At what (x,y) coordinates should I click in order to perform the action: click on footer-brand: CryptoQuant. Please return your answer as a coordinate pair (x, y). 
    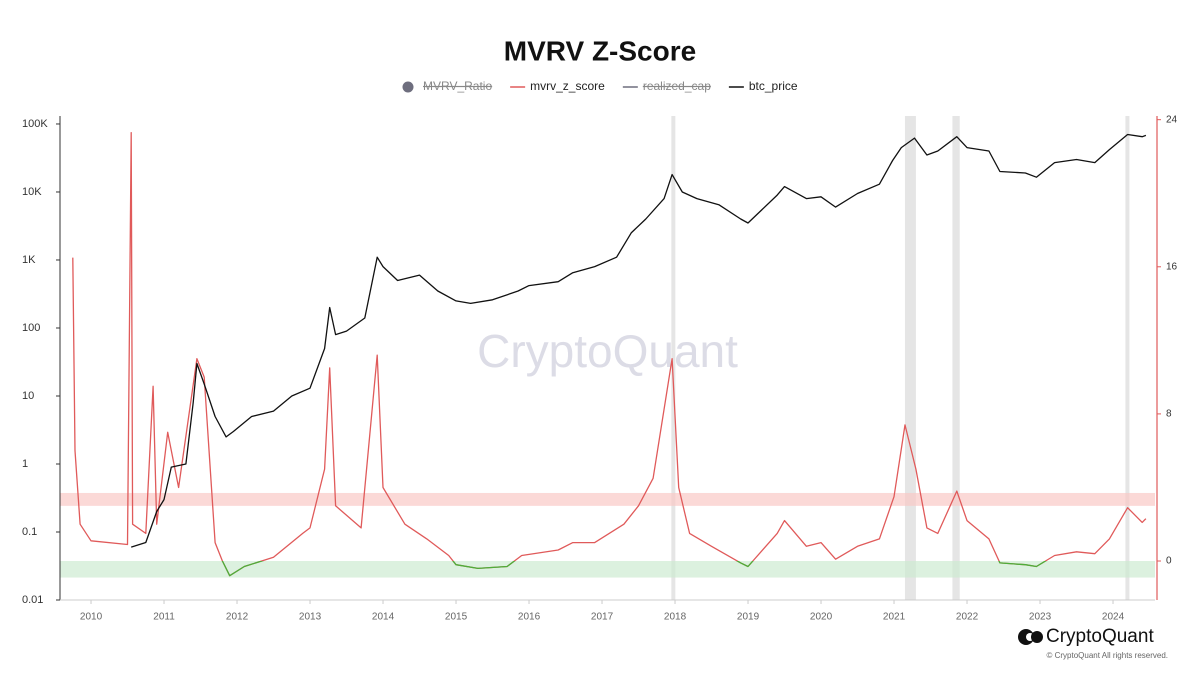
    Looking at the image, I should click on (1100, 636).